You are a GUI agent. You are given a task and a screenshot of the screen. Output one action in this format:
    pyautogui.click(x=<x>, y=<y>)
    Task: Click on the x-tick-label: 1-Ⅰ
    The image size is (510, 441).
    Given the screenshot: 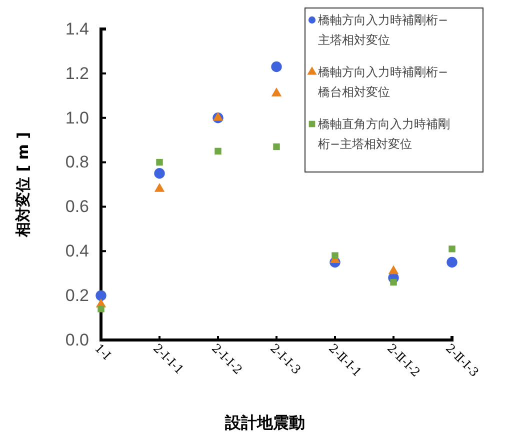 What is the action you would take?
    pyautogui.click(x=103, y=352)
    